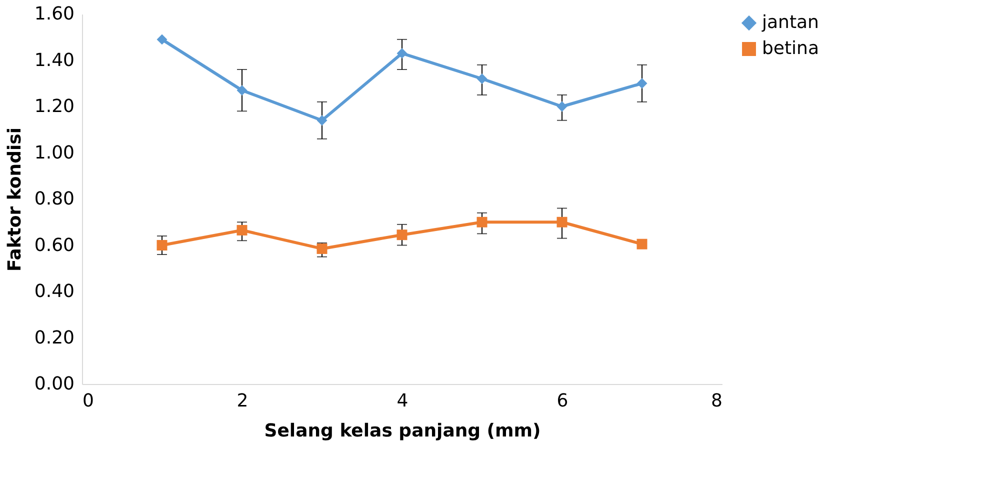  I want to click on x-tick-label: 8, so click(716, 401).